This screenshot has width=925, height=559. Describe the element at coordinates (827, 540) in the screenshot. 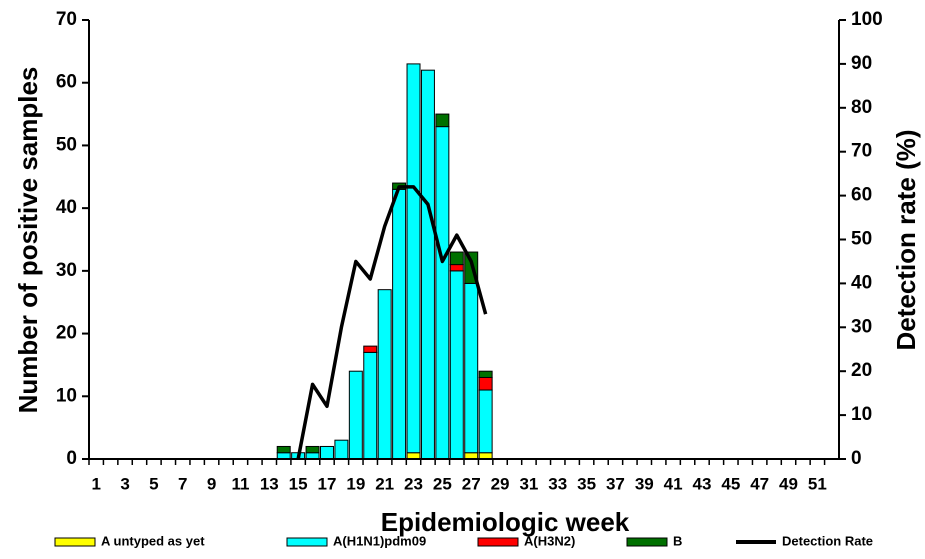

I see `legend-label: Detection Rate` at that location.